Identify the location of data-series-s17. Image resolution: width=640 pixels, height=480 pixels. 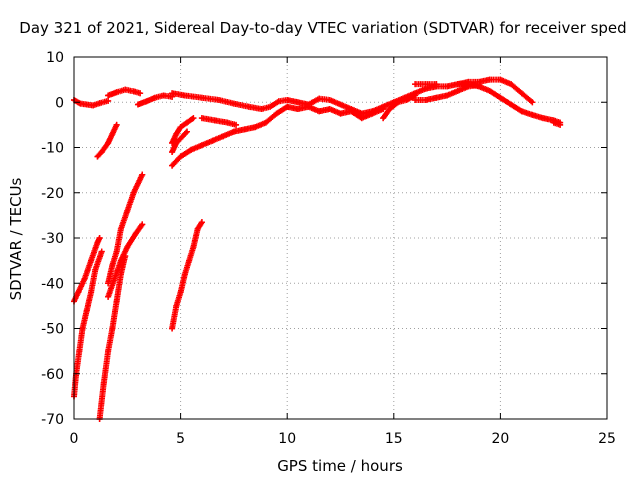
(335, 112).